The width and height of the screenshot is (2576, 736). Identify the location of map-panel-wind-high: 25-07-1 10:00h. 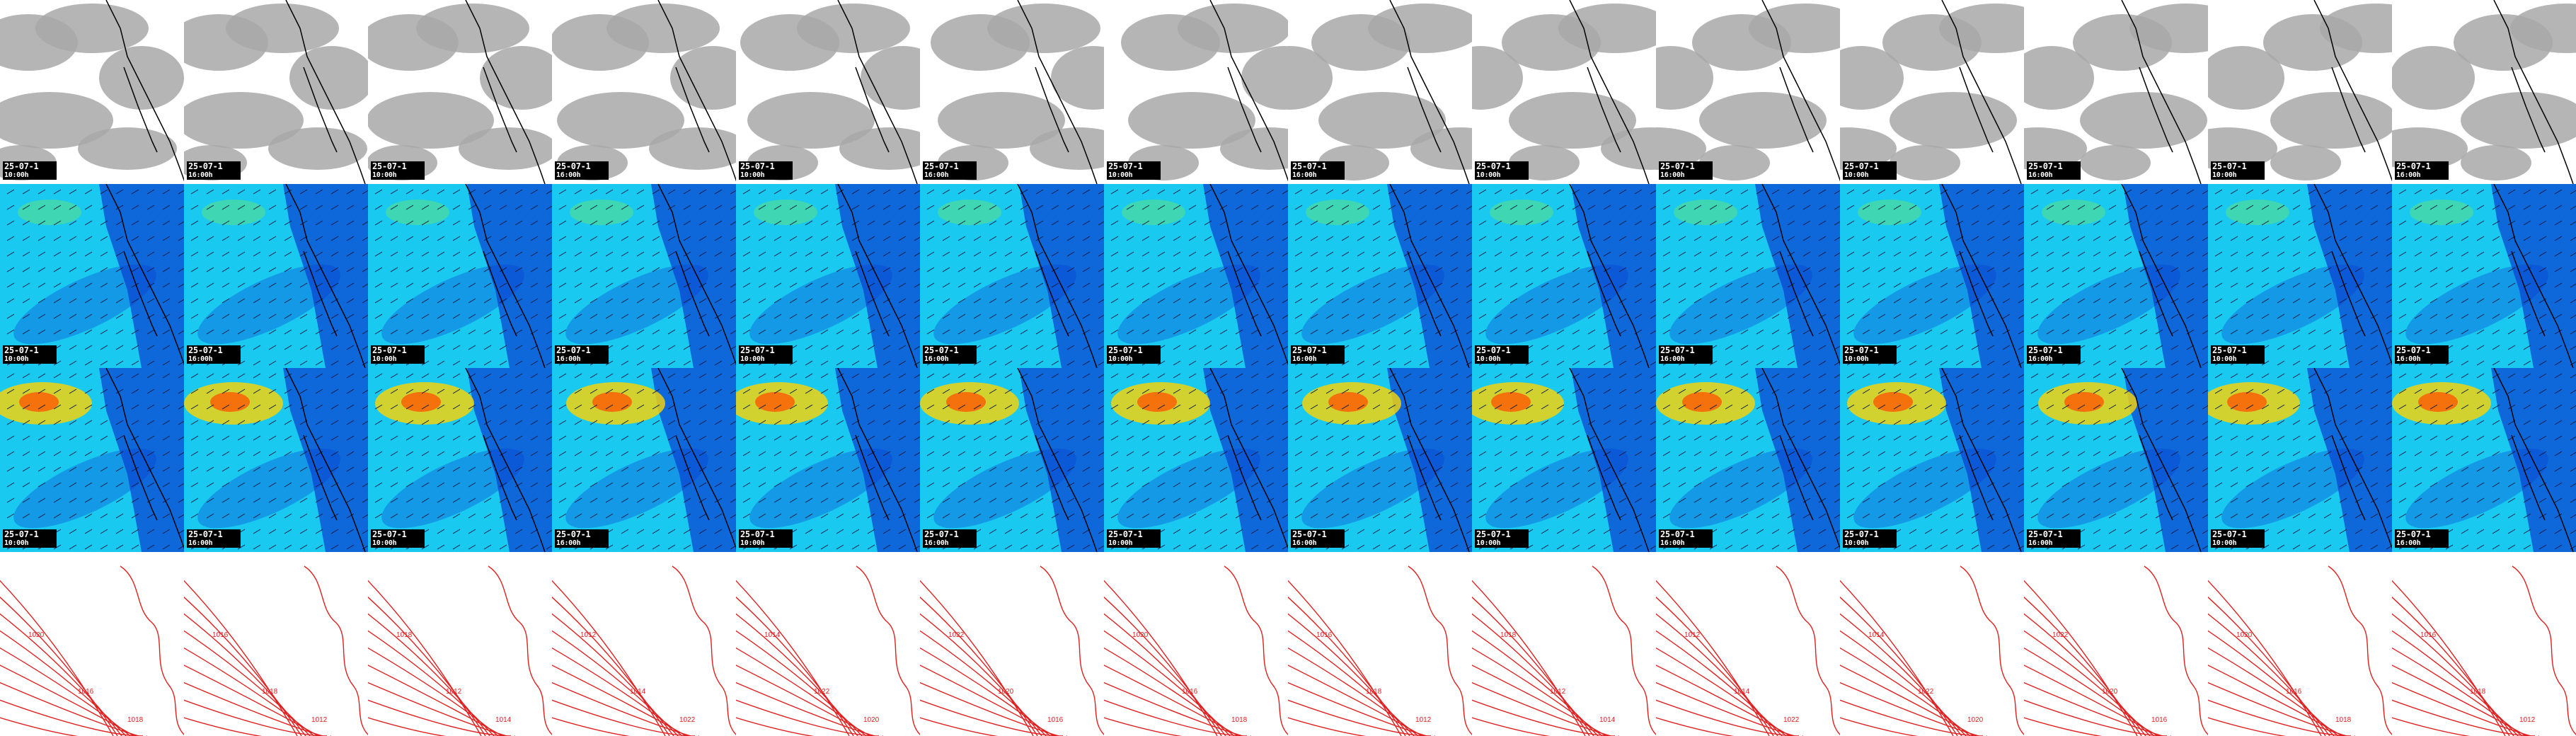
(92, 460).